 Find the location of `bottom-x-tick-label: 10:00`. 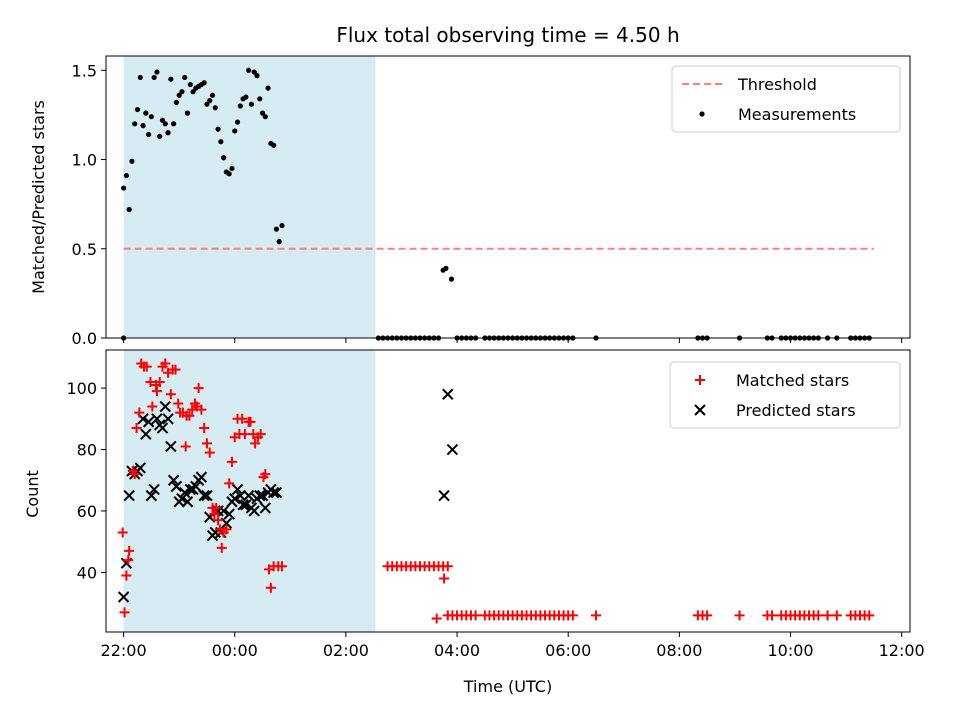

bottom-x-tick-label: 10:00 is located at coordinates (790, 650).